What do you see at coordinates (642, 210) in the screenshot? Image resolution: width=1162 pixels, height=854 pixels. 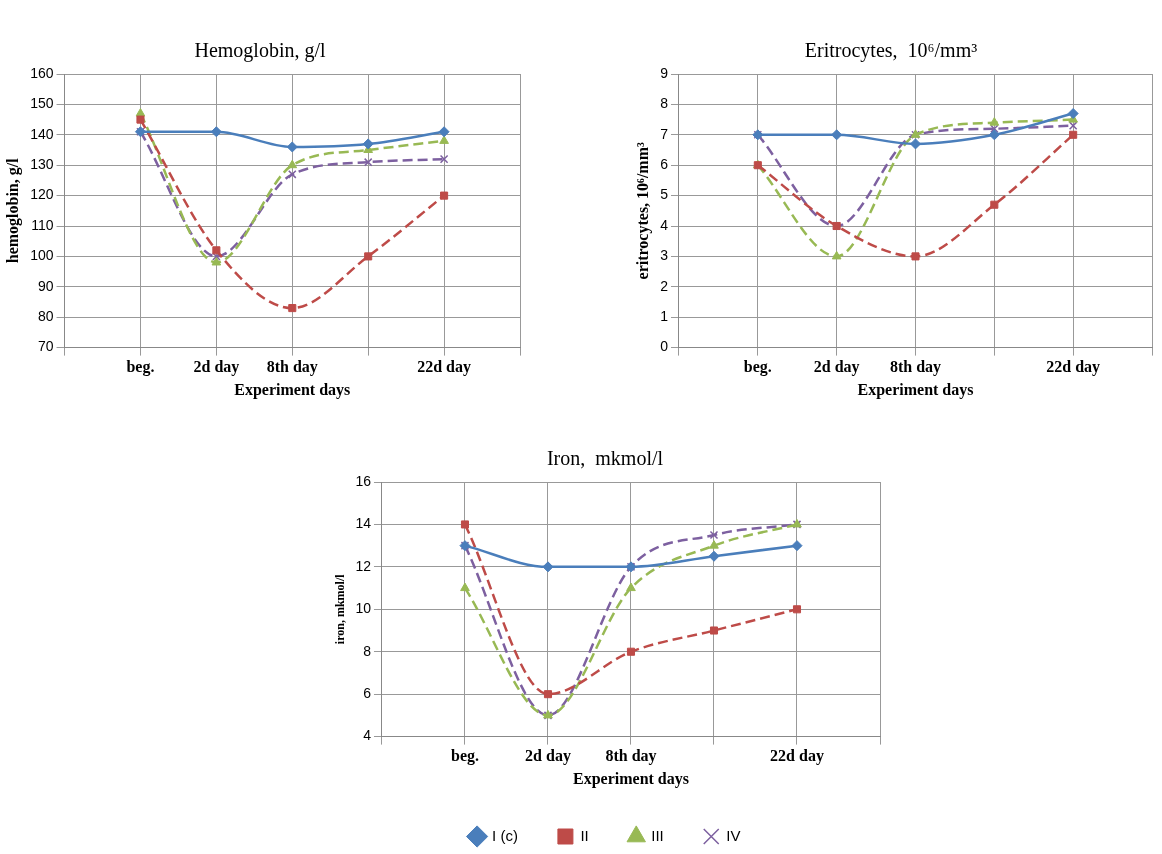 I see `y-axis-title: eritrocytes, 10⁶/mm³` at bounding box center [642, 210].